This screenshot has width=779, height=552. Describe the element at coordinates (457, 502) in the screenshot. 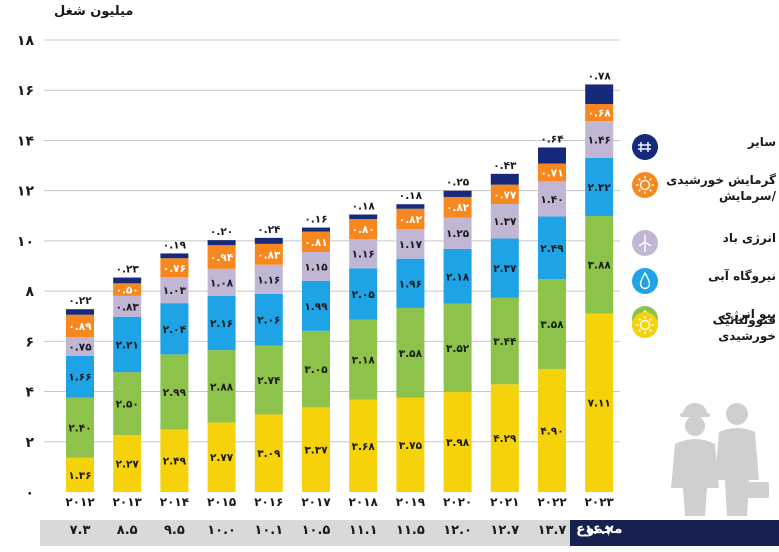

I see `x-tick-label: ۲۰۲۰` at that location.